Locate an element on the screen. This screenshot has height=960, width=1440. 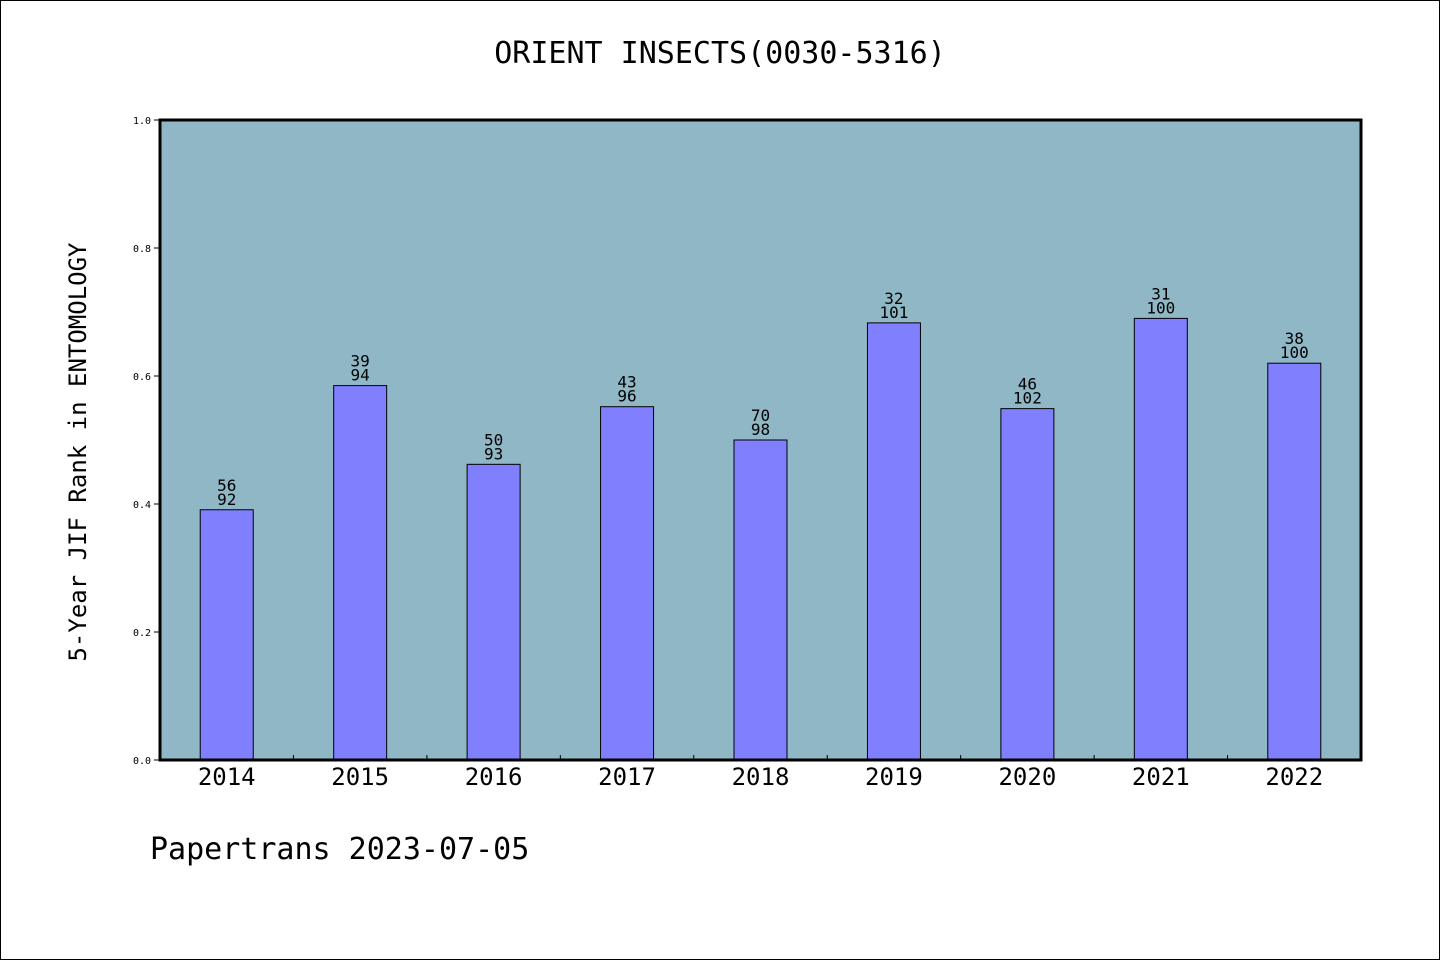
bar-2021 is located at coordinates (1160, 539).